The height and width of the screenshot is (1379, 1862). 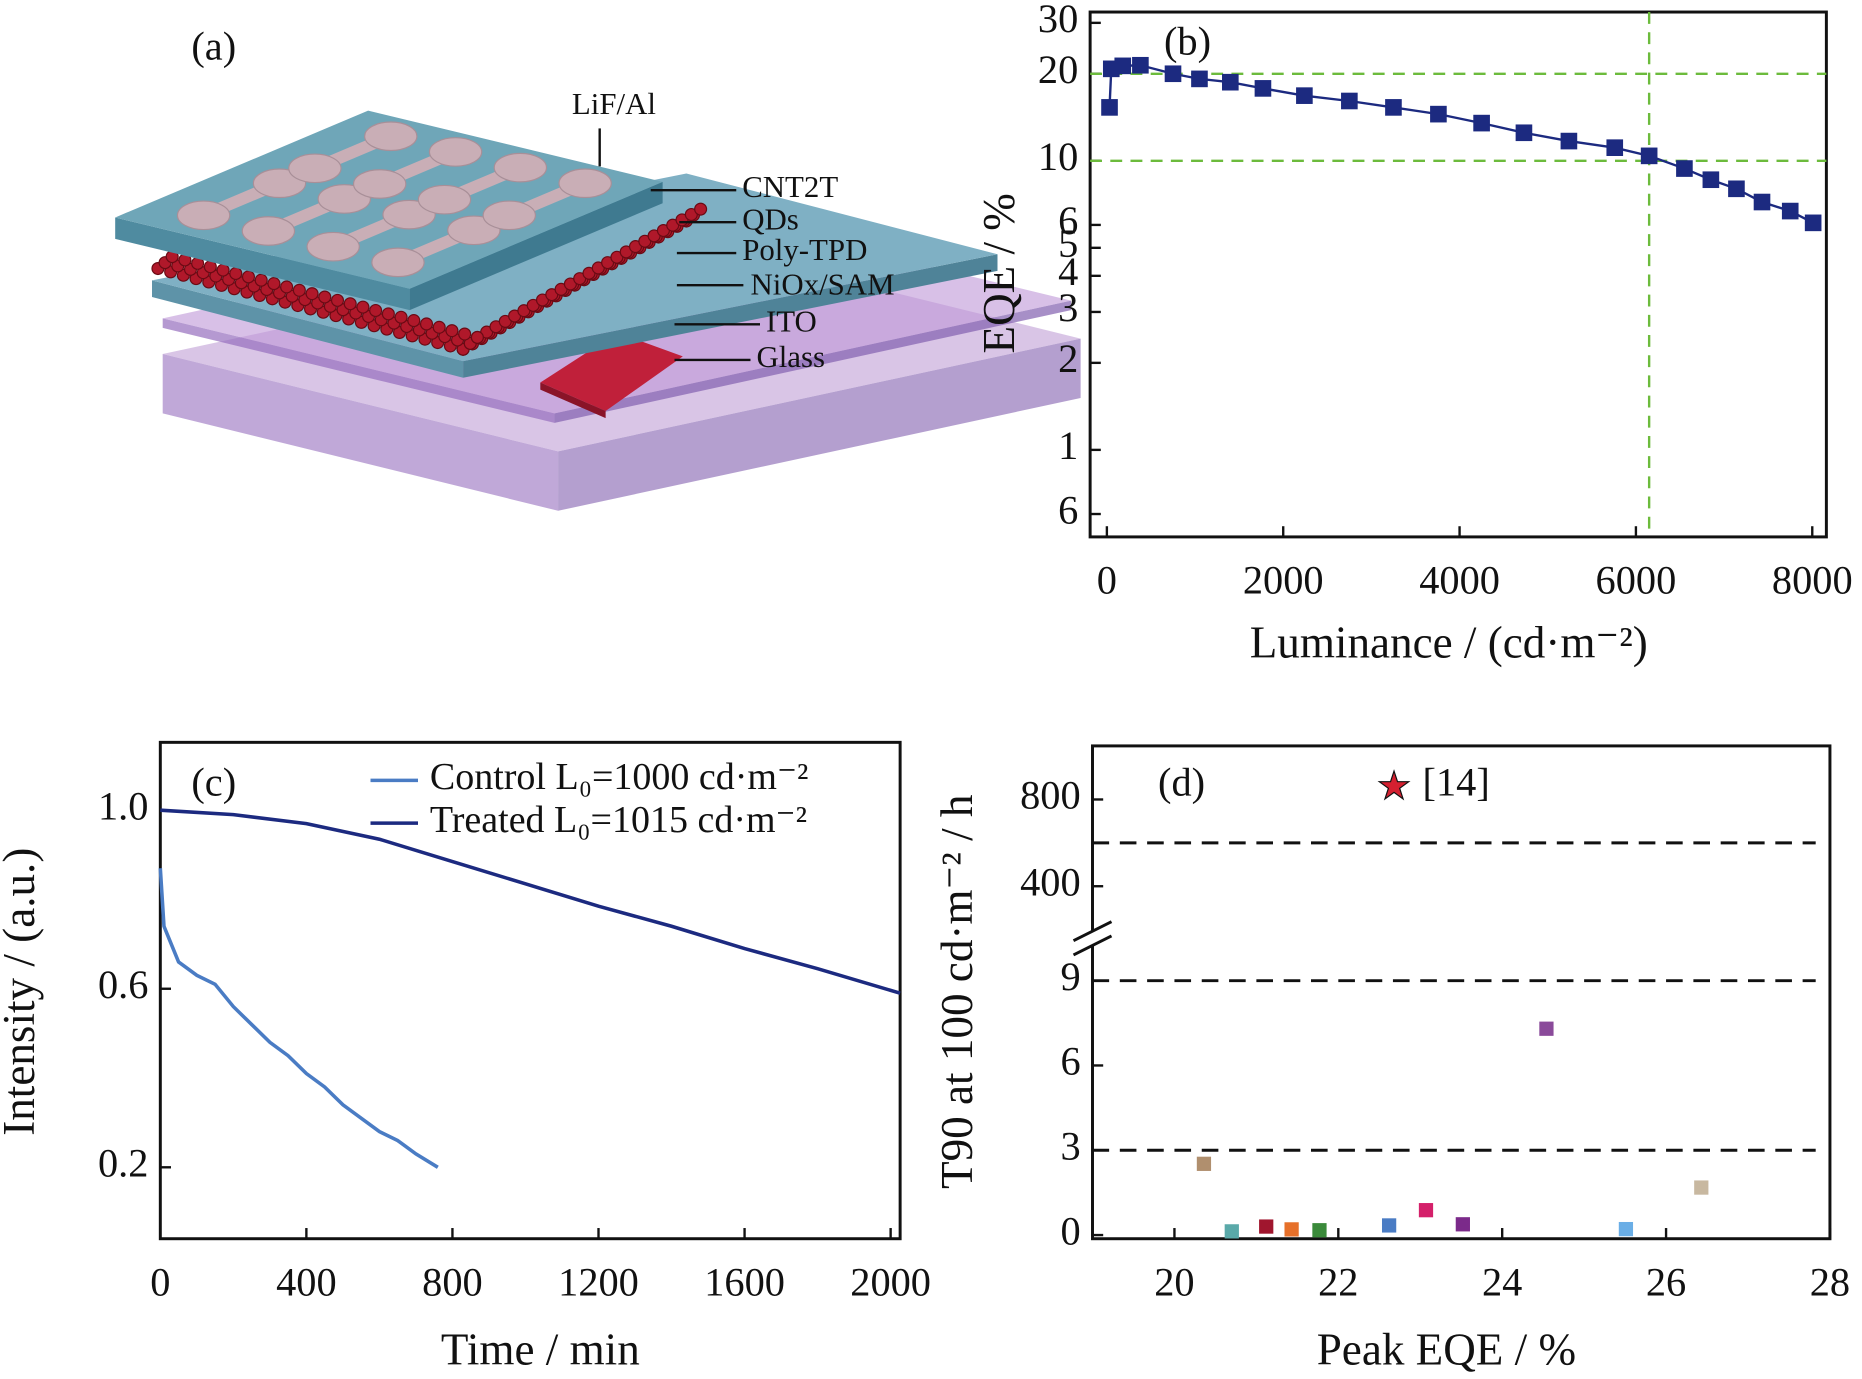 I want to click on x-tick-label: 800, so click(x=452, y=1281).